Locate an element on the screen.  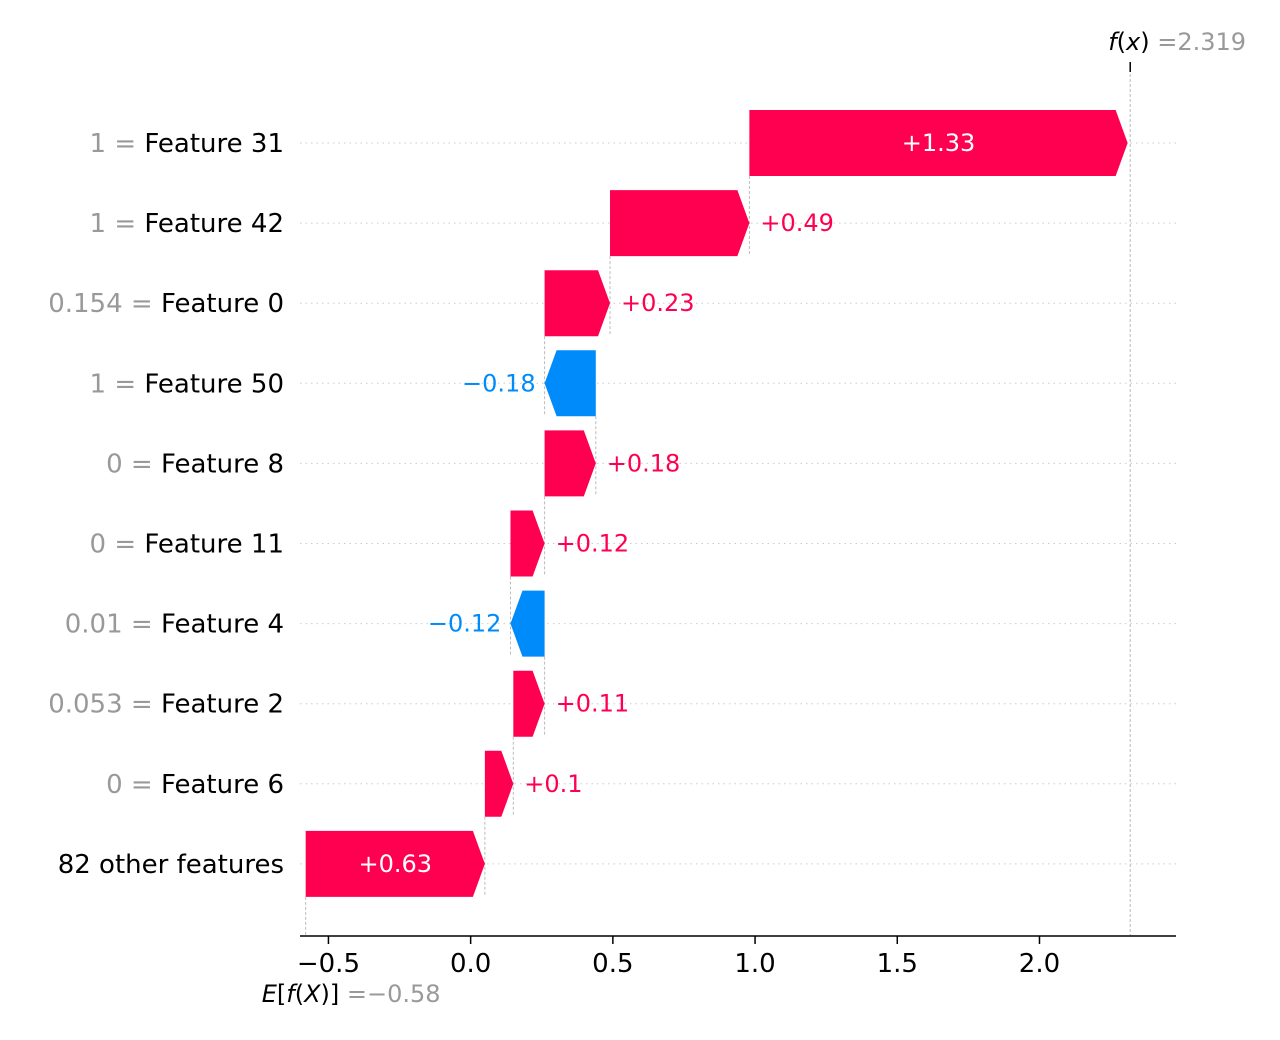
bar-value-label: +0.63 is located at coordinates (396, 864).